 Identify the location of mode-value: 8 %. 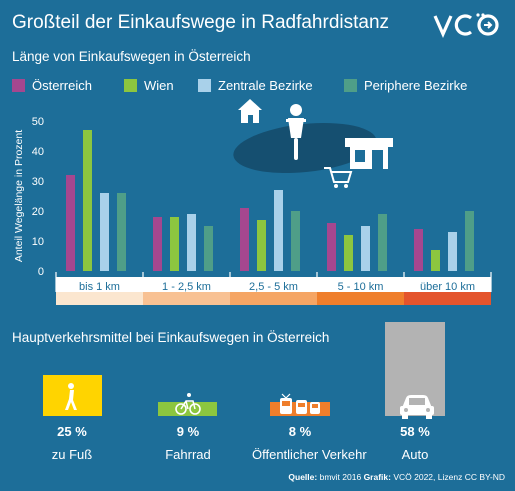
(300, 431).